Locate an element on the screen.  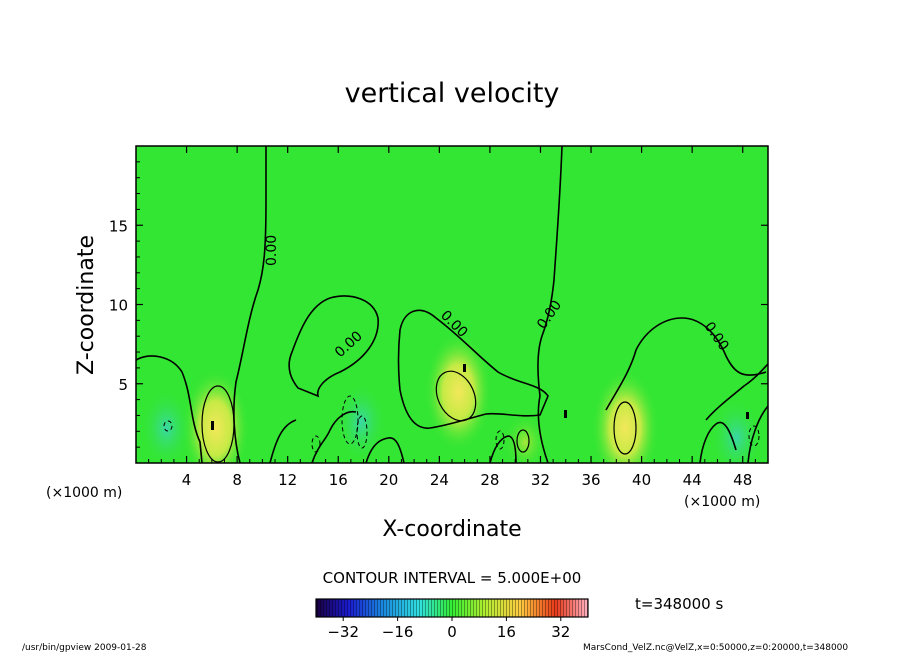
y-tick-label: 10 is located at coordinates (118, 306).